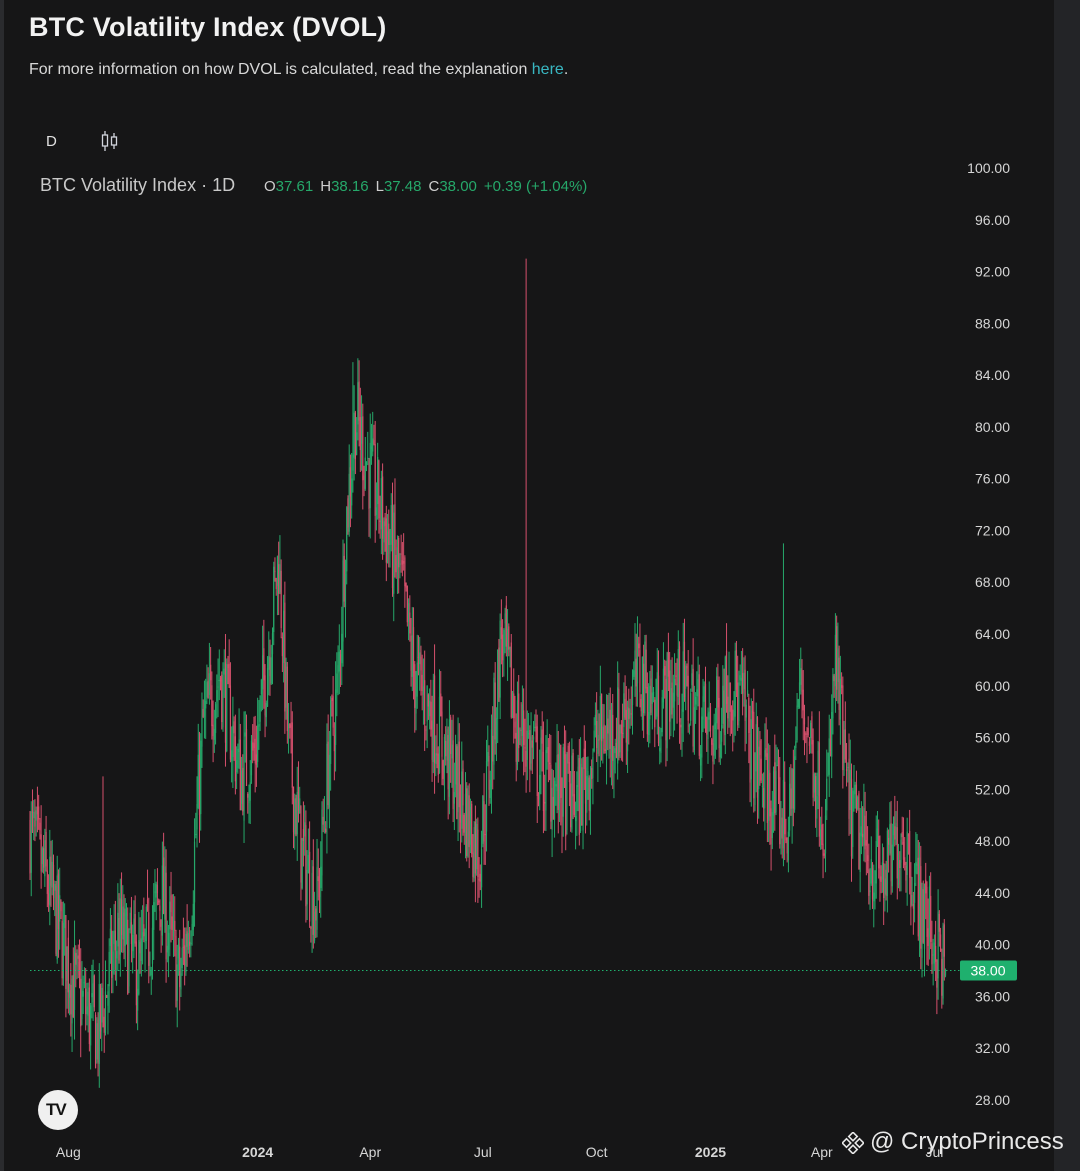 The image size is (1080, 1171). Describe the element at coordinates (967, 1141) in the screenshot. I see `watermark-text: @ CryptoPrincess` at that location.